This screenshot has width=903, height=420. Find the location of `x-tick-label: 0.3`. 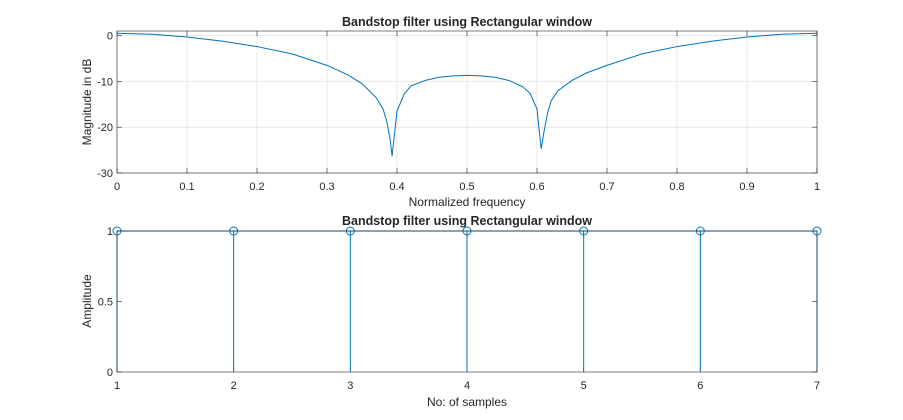

x-tick-label: 0.3 is located at coordinates (326, 187).